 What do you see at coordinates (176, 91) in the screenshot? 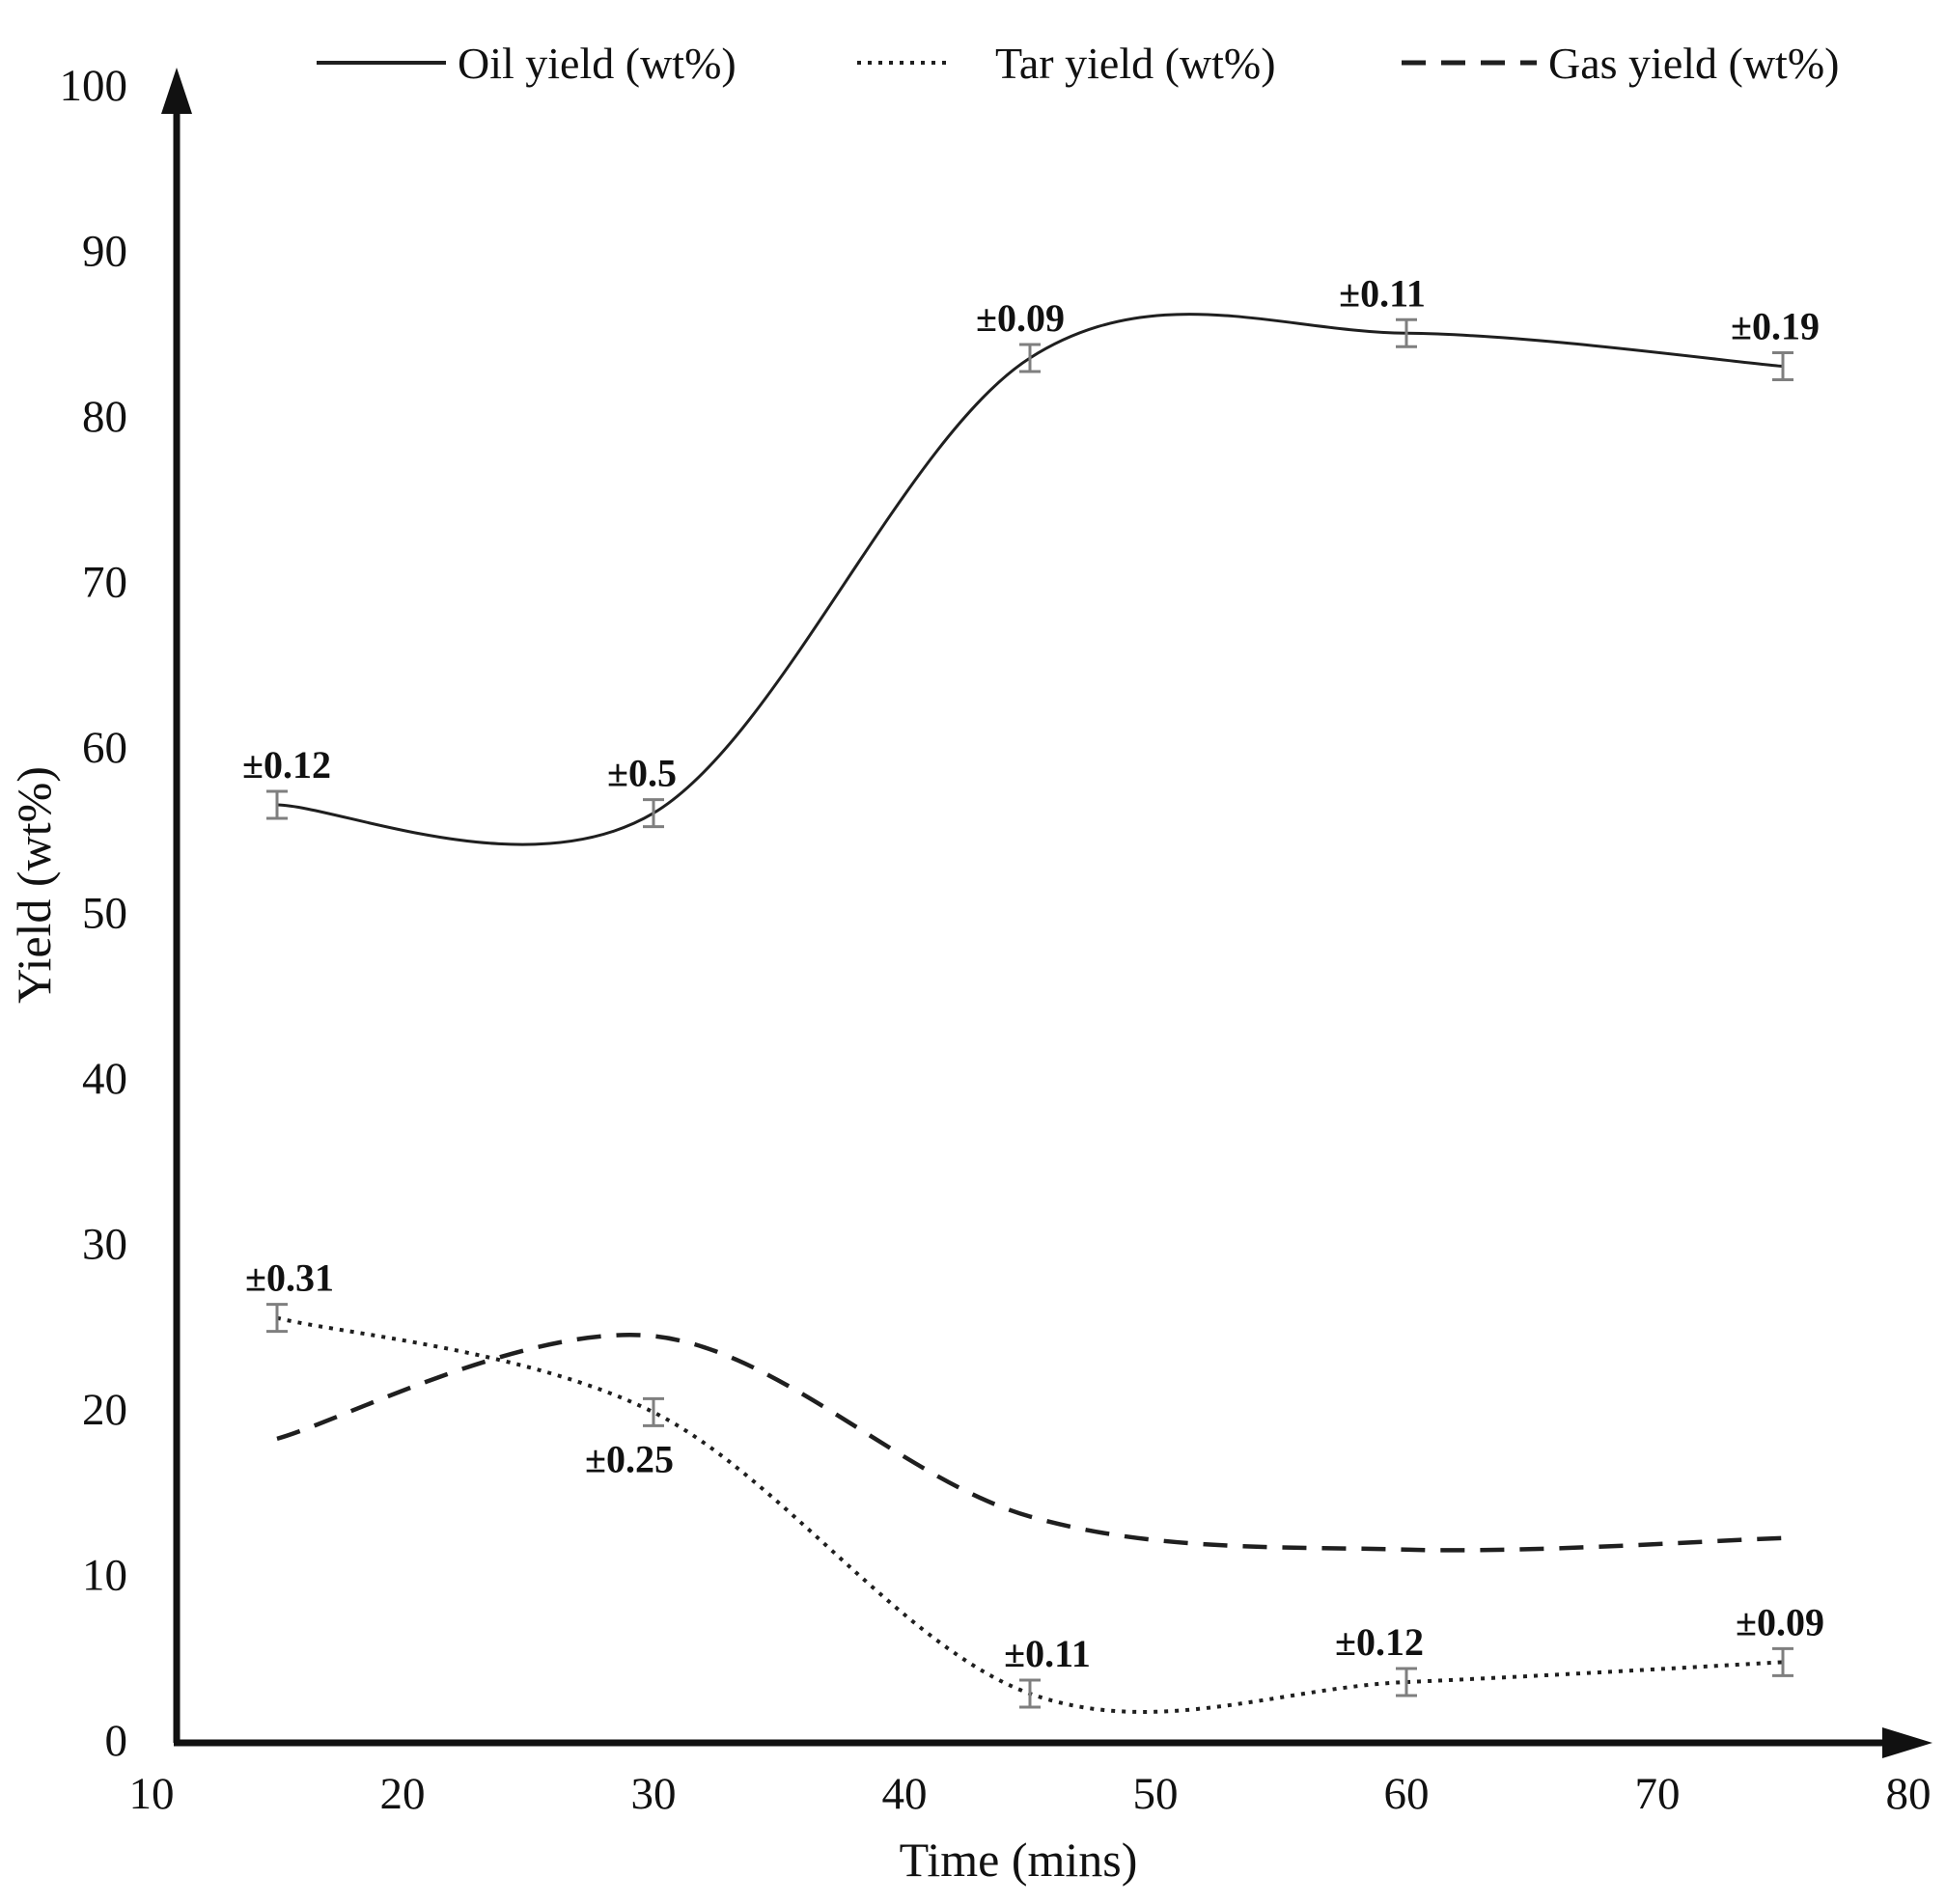
I see `y-axis-arrowhead` at bounding box center [176, 91].